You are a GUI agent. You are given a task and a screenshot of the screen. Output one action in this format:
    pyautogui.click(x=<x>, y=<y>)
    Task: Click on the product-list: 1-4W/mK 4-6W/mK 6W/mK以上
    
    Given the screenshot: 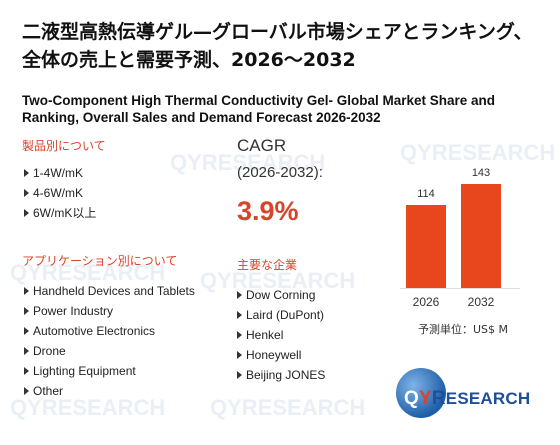 What is the action you would take?
    pyautogui.click(x=60, y=193)
    